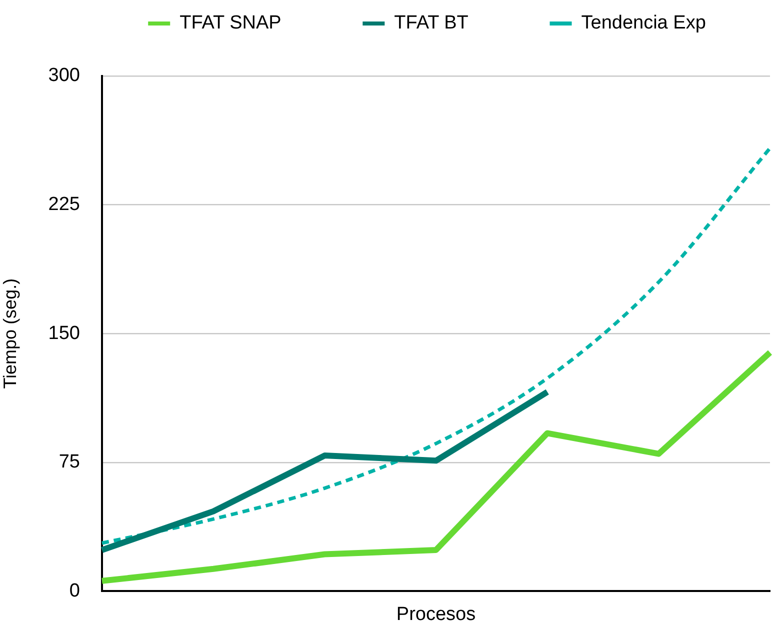  I want to click on y-axis-title: Tiempo (seg.), so click(10, 333).